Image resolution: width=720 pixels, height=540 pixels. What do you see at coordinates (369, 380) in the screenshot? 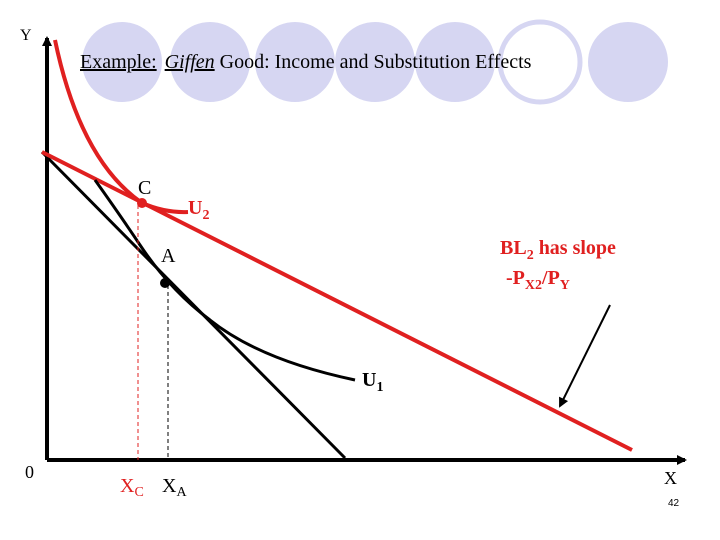
I see `u1-main: U` at bounding box center [369, 380].